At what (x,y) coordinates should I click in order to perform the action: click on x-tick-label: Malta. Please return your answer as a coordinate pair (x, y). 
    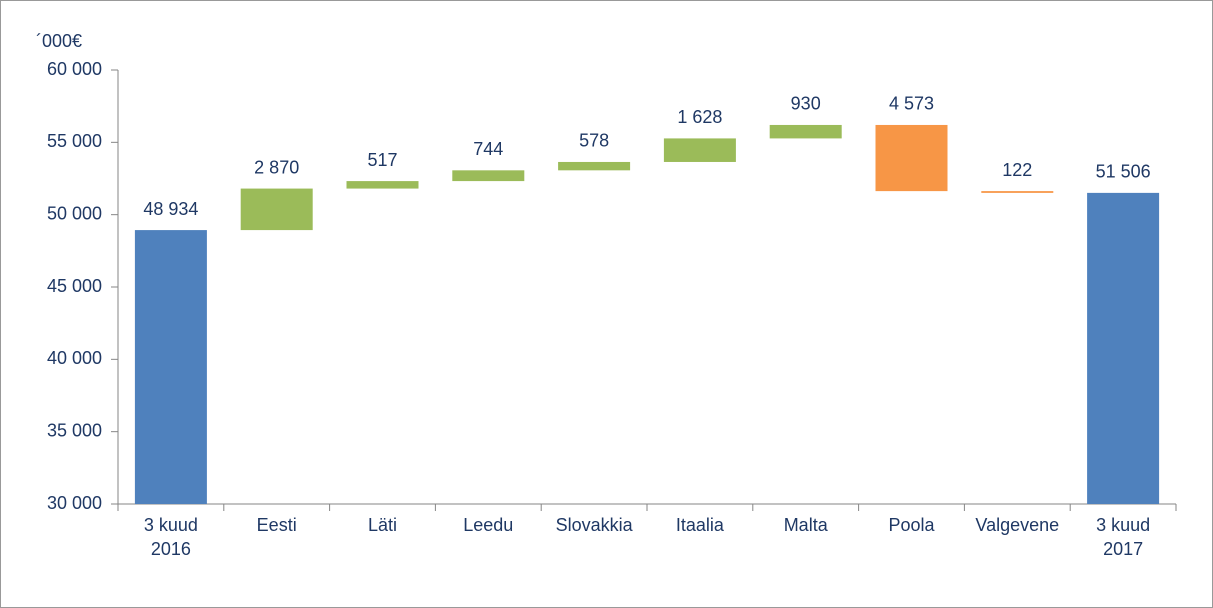
    Looking at the image, I should click on (806, 525).